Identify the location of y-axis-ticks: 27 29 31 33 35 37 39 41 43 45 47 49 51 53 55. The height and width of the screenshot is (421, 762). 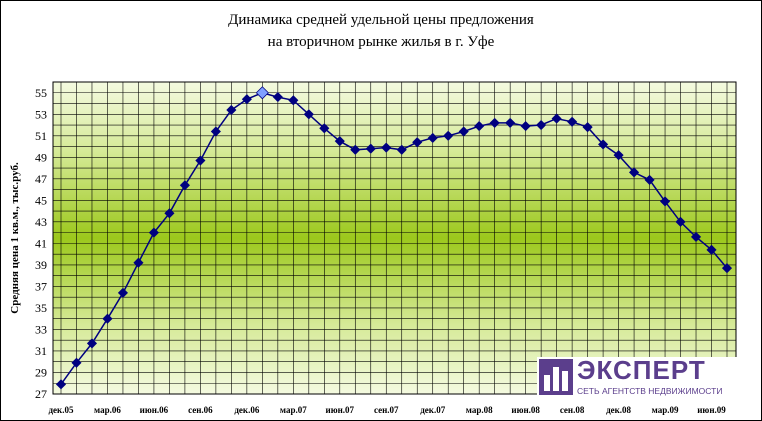
(41, 243).